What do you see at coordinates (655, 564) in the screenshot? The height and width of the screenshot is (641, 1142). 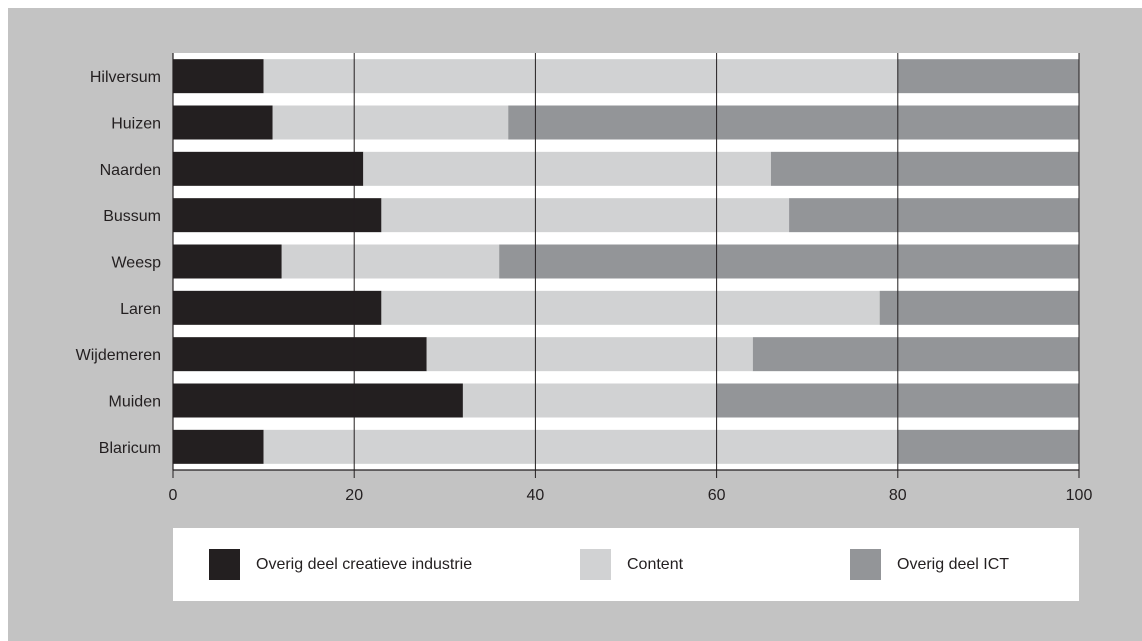 I see `legend-label: Content` at bounding box center [655, 564].